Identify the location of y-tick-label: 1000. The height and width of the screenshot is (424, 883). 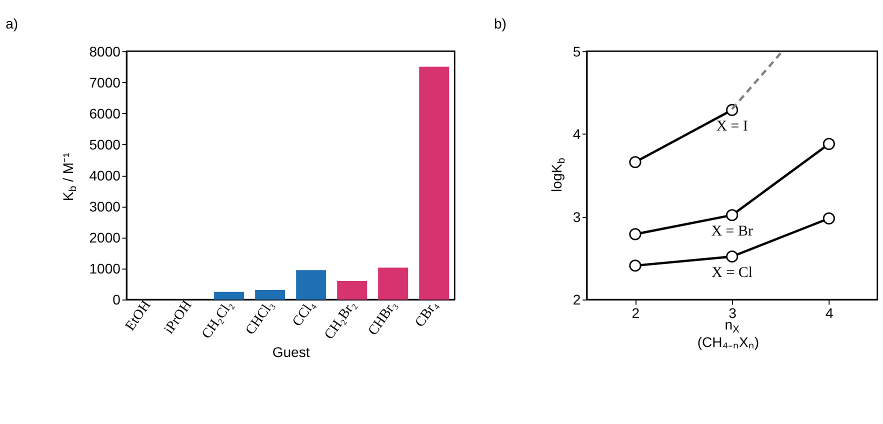
(105, 268).